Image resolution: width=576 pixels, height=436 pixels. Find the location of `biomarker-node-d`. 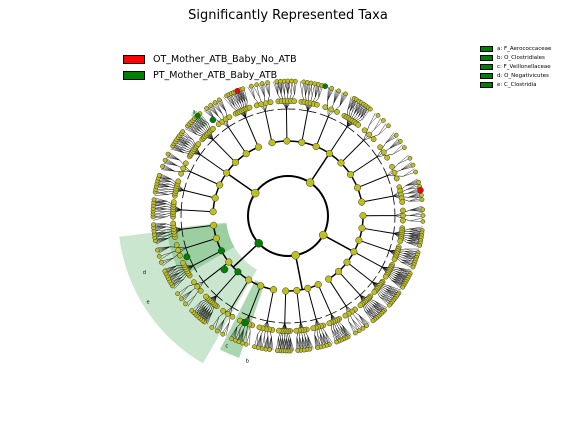

biomarker-node-d is located at coordinates (187, 257).